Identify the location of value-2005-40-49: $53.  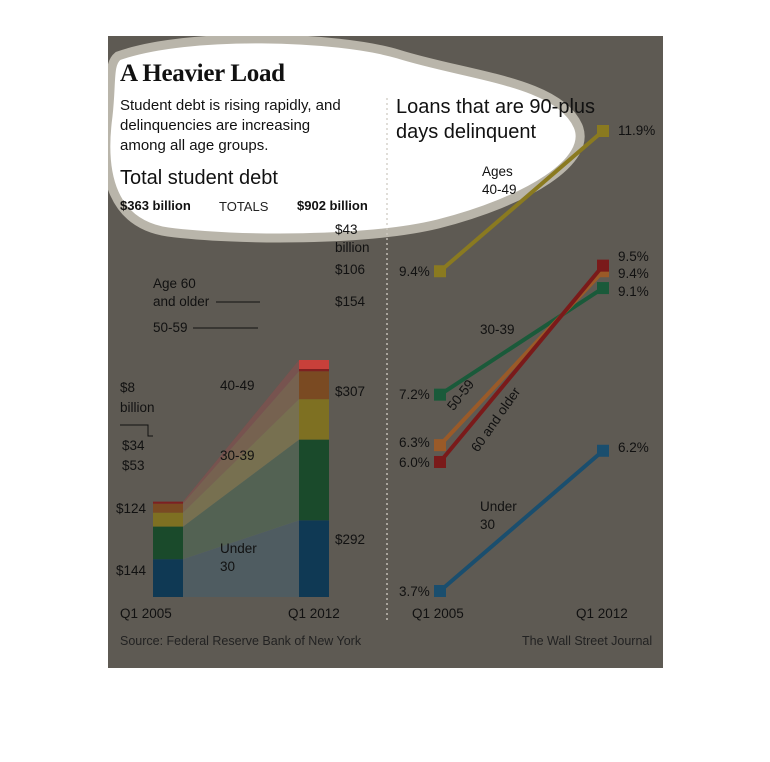
(133, 465).